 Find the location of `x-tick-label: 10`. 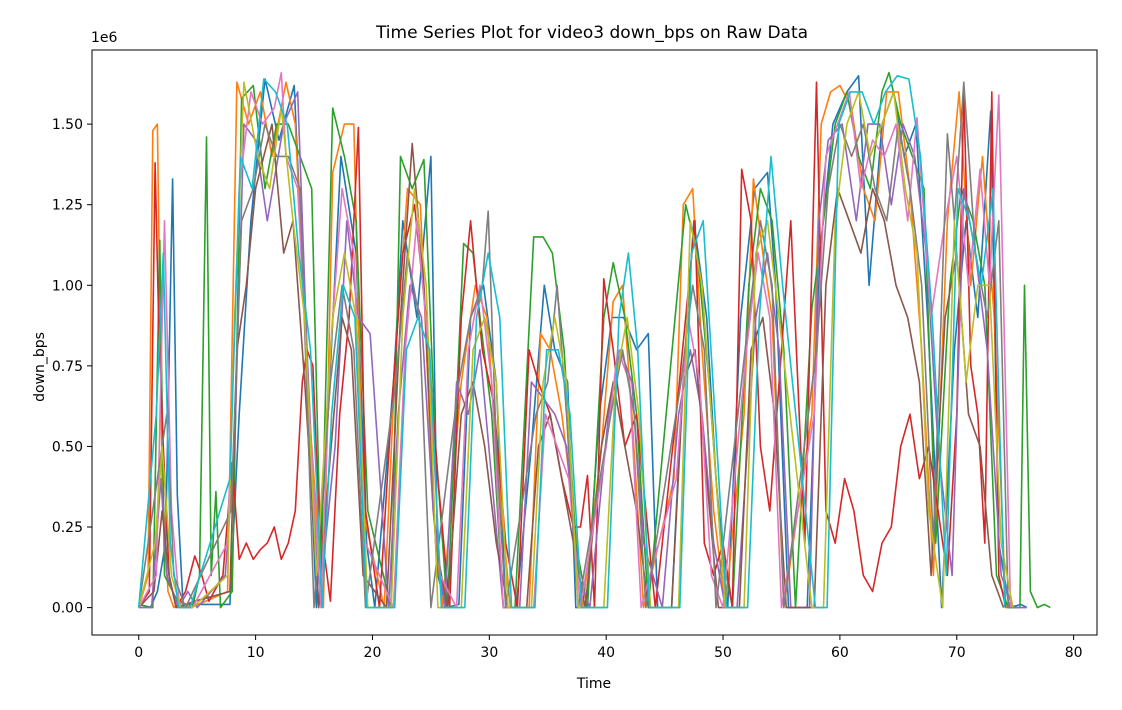

x-tick-label: 10 is located at coordinates (256, 653).